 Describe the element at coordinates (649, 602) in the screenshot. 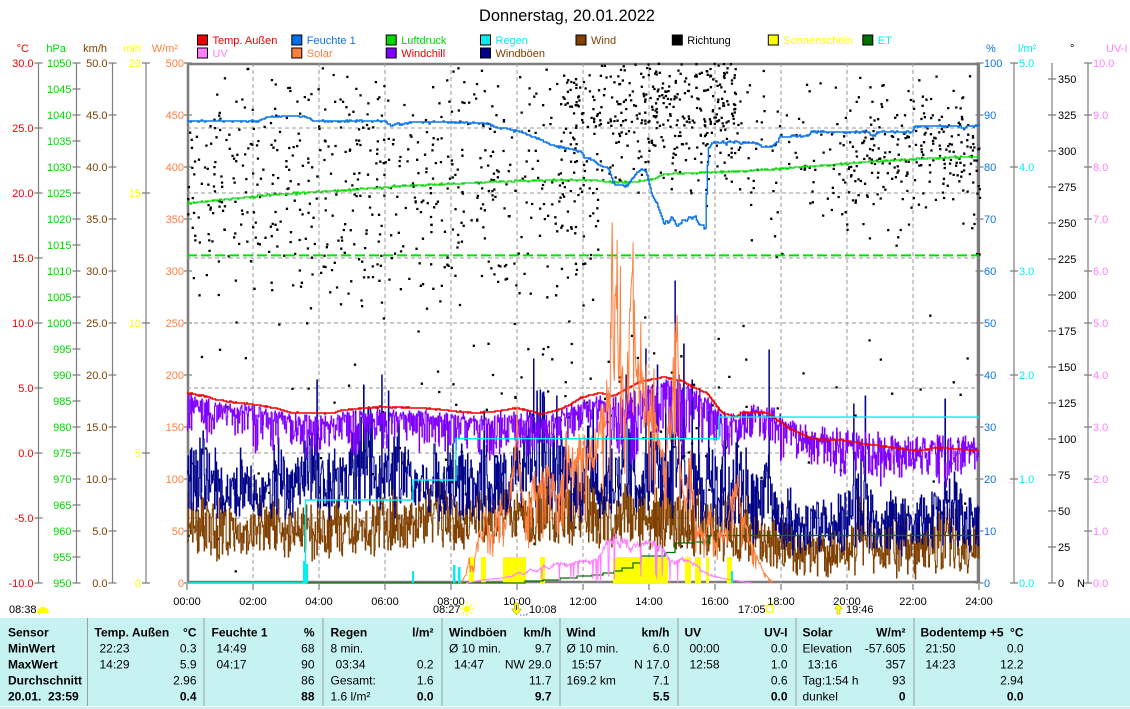

I see `svg-text: 14:00` at that location.